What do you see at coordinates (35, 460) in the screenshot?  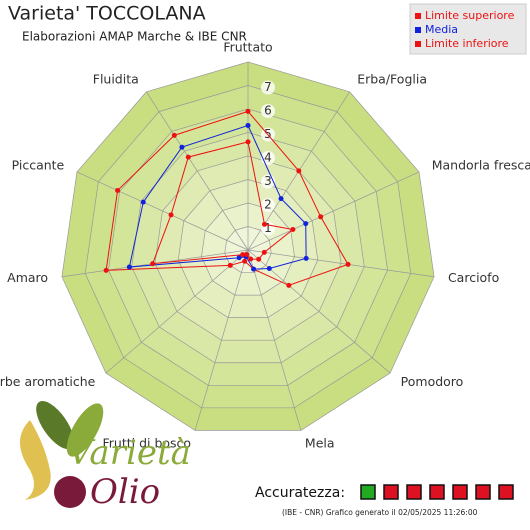 I see `logo-shape` at bounding box center [35, 460].